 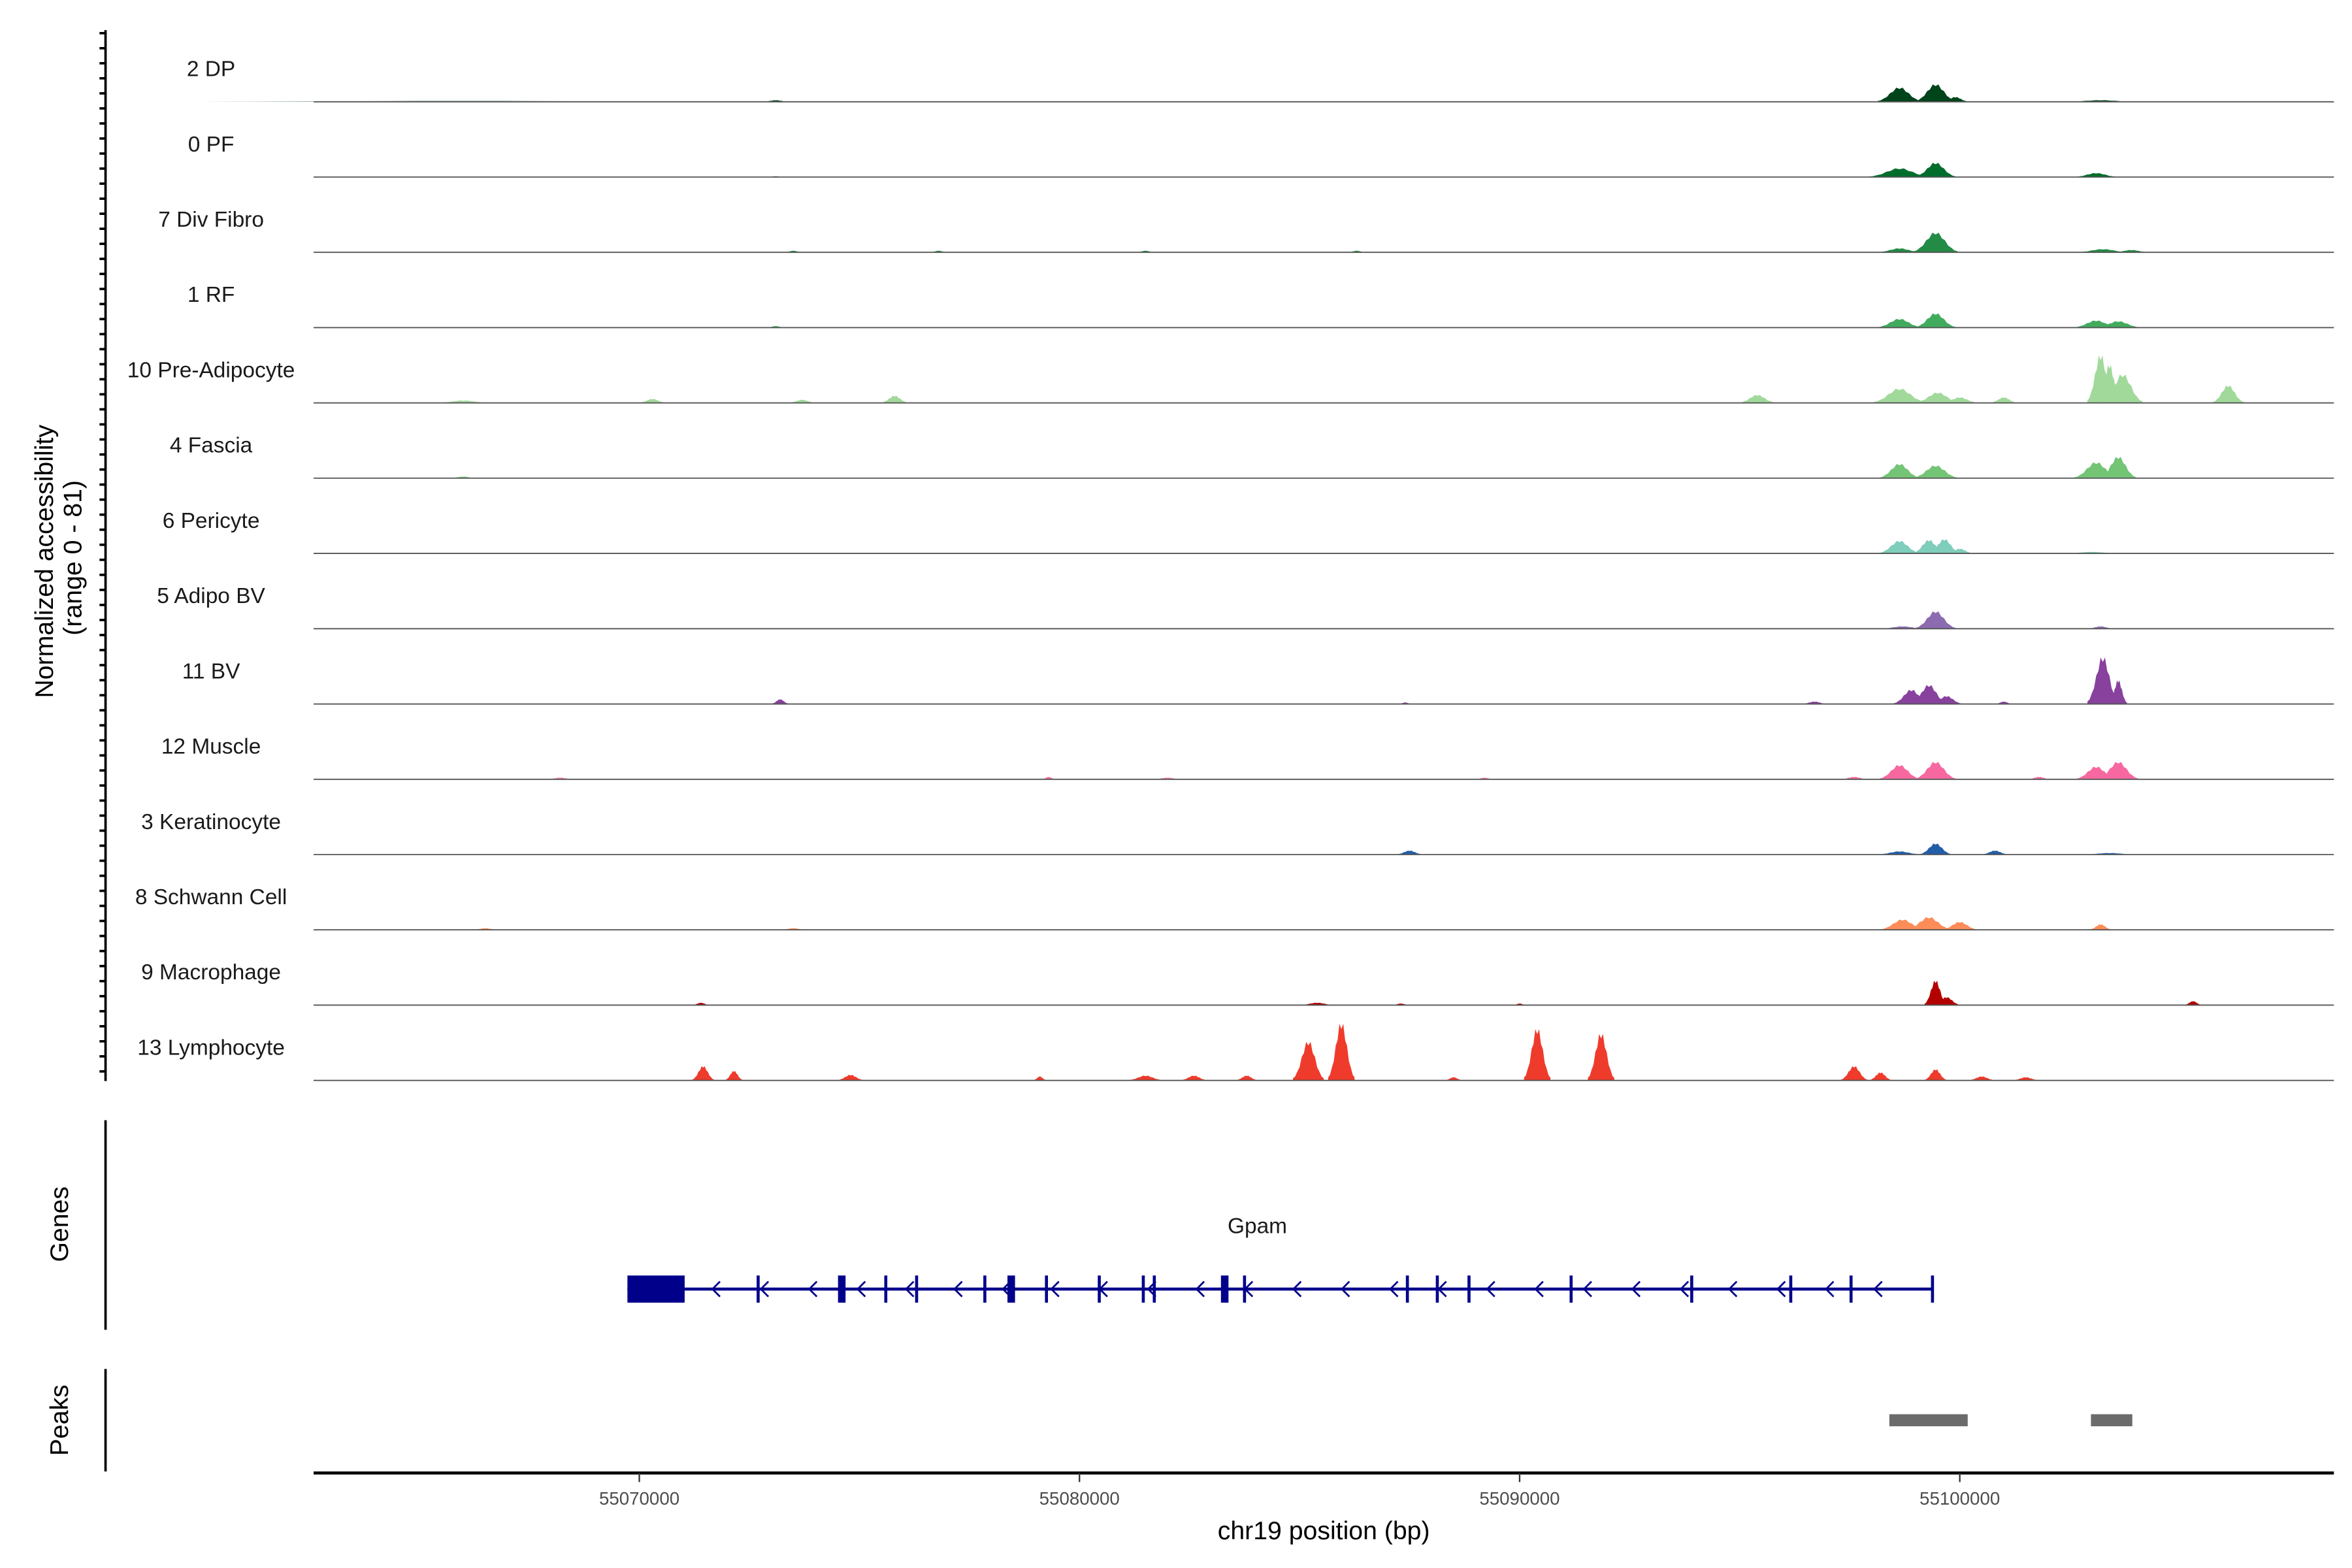 What do you see at coordinates (211, 370) in the screenshot?
I see `track-label: 10 Pre-Adipocyte` at bounding box center [211, 370].